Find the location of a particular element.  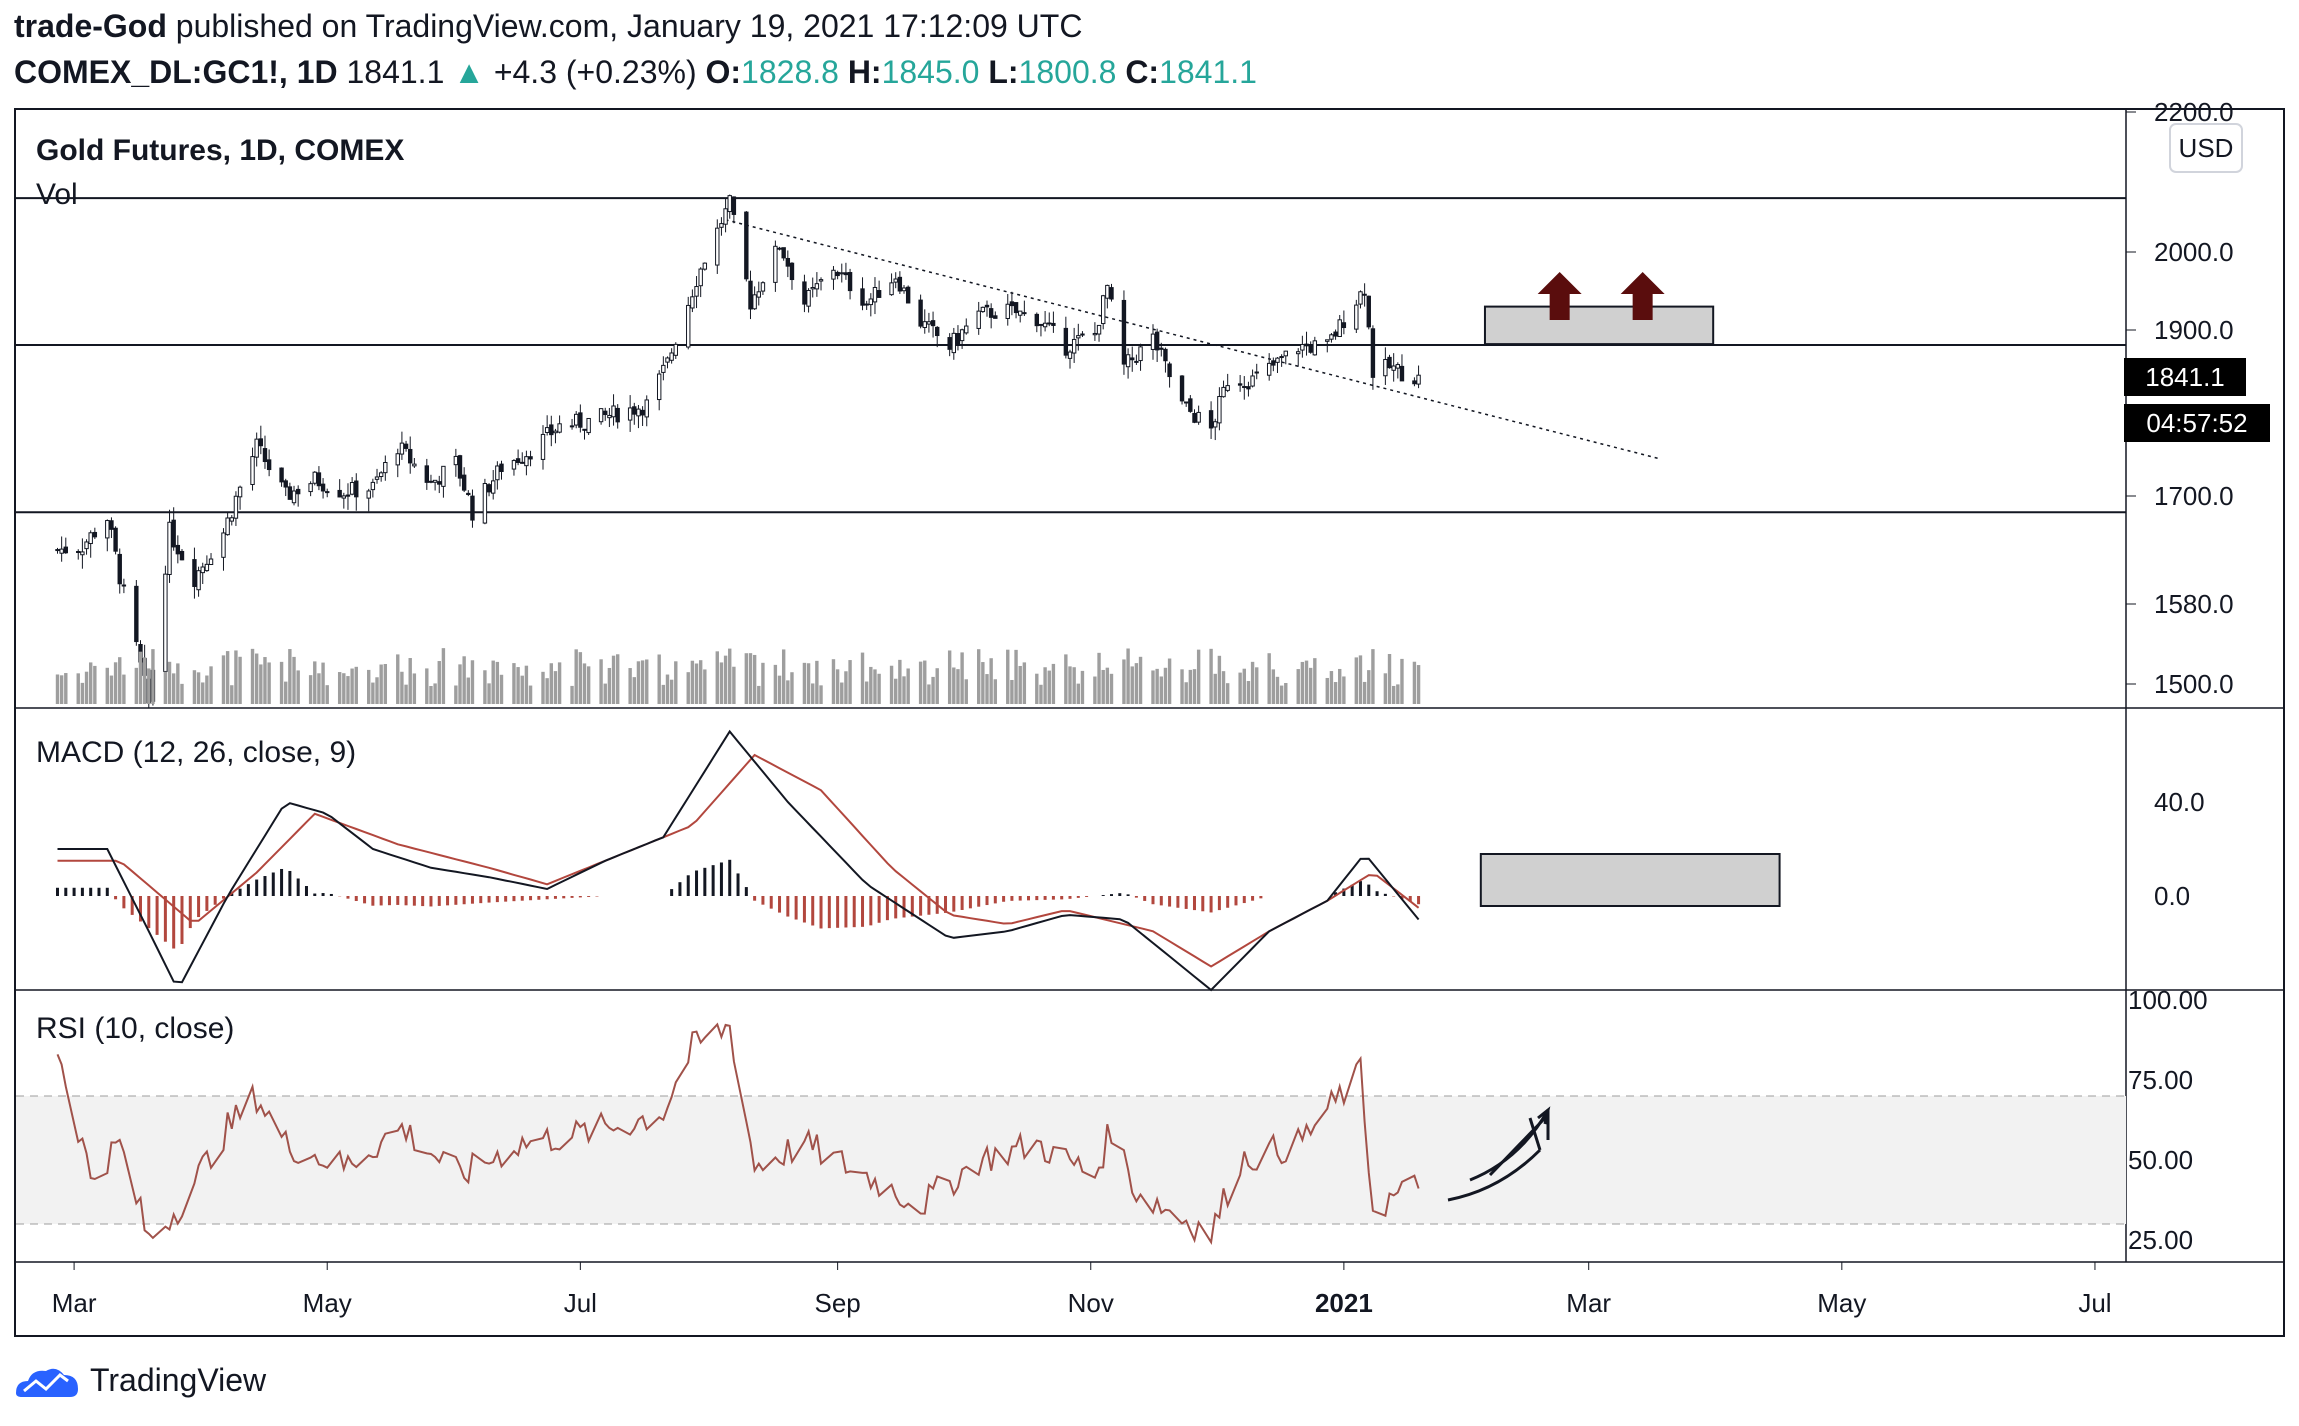

time-tick-label: May is located at coordinates (1841, 1303).